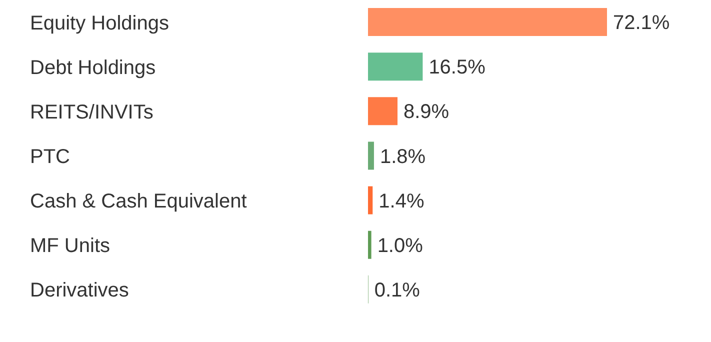 The width and height of the screenshot is (711, 342). What do you see at coordinates (79, 291) in the screenshot?
I see `y-tick-label: Derivatives` at bounding box center [79, 291].